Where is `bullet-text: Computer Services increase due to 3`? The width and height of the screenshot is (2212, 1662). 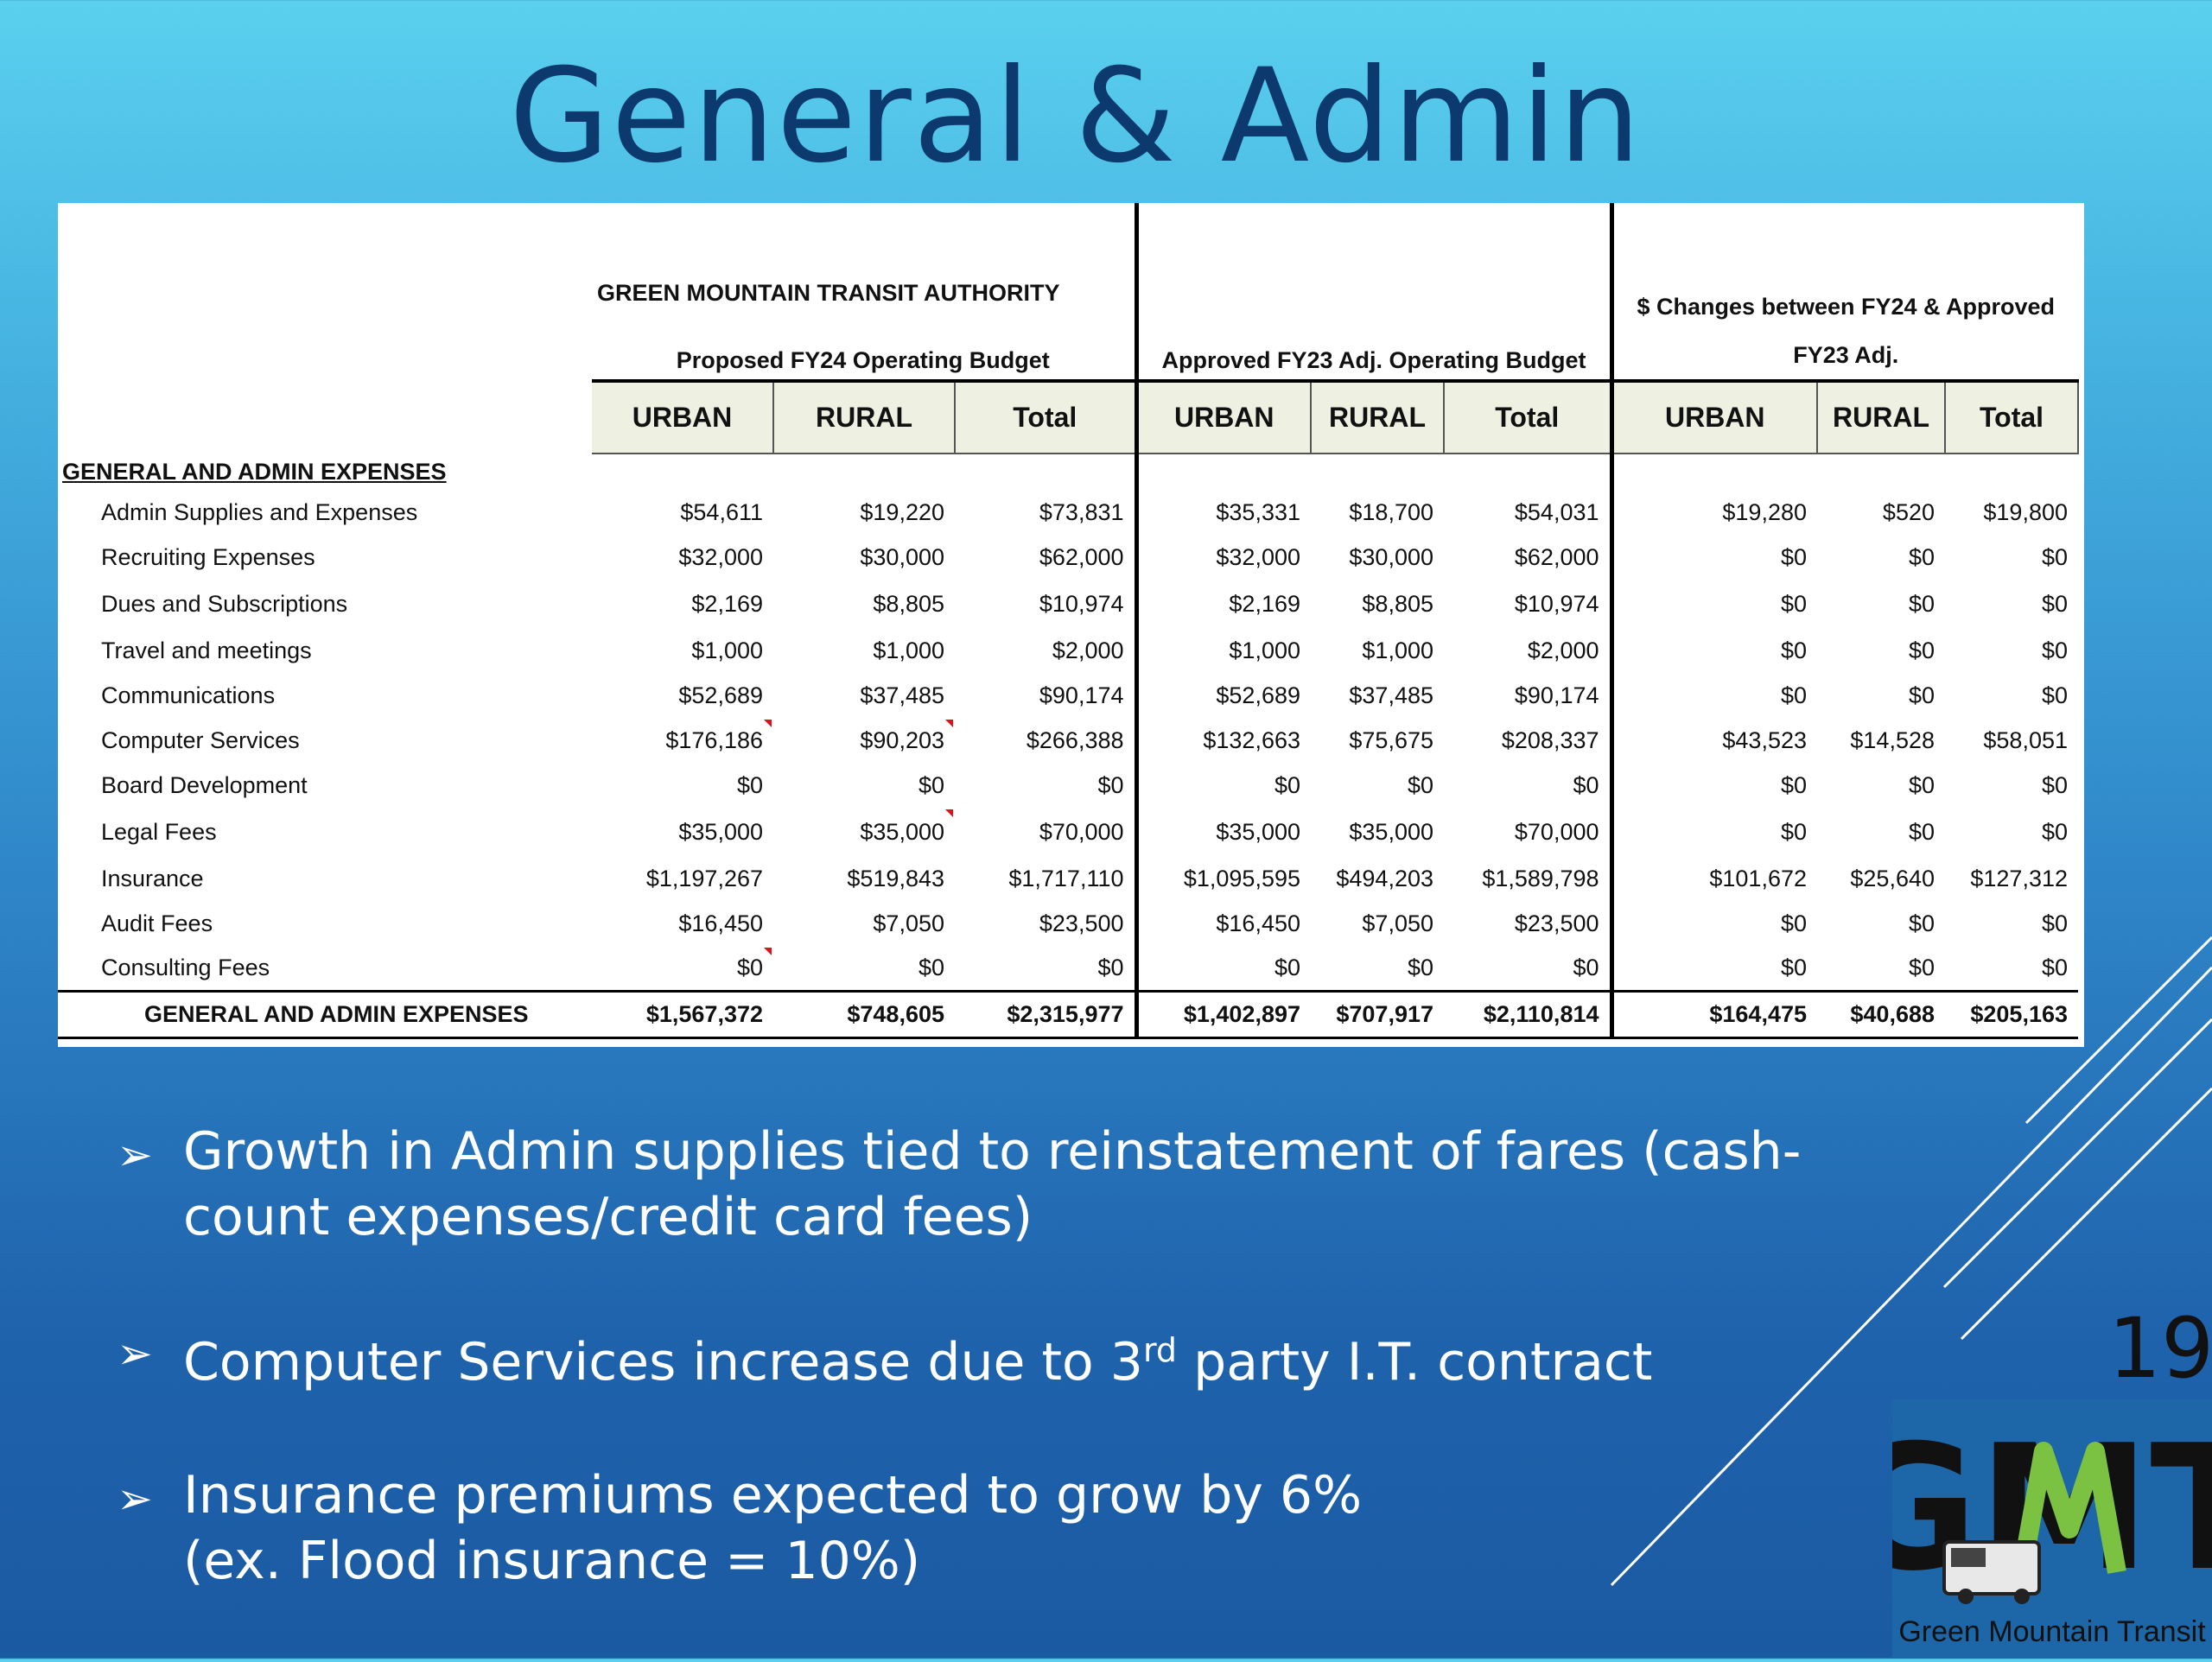 bullet-text: Computer Services increase due to 3 is located at coordinates (663, 1362).